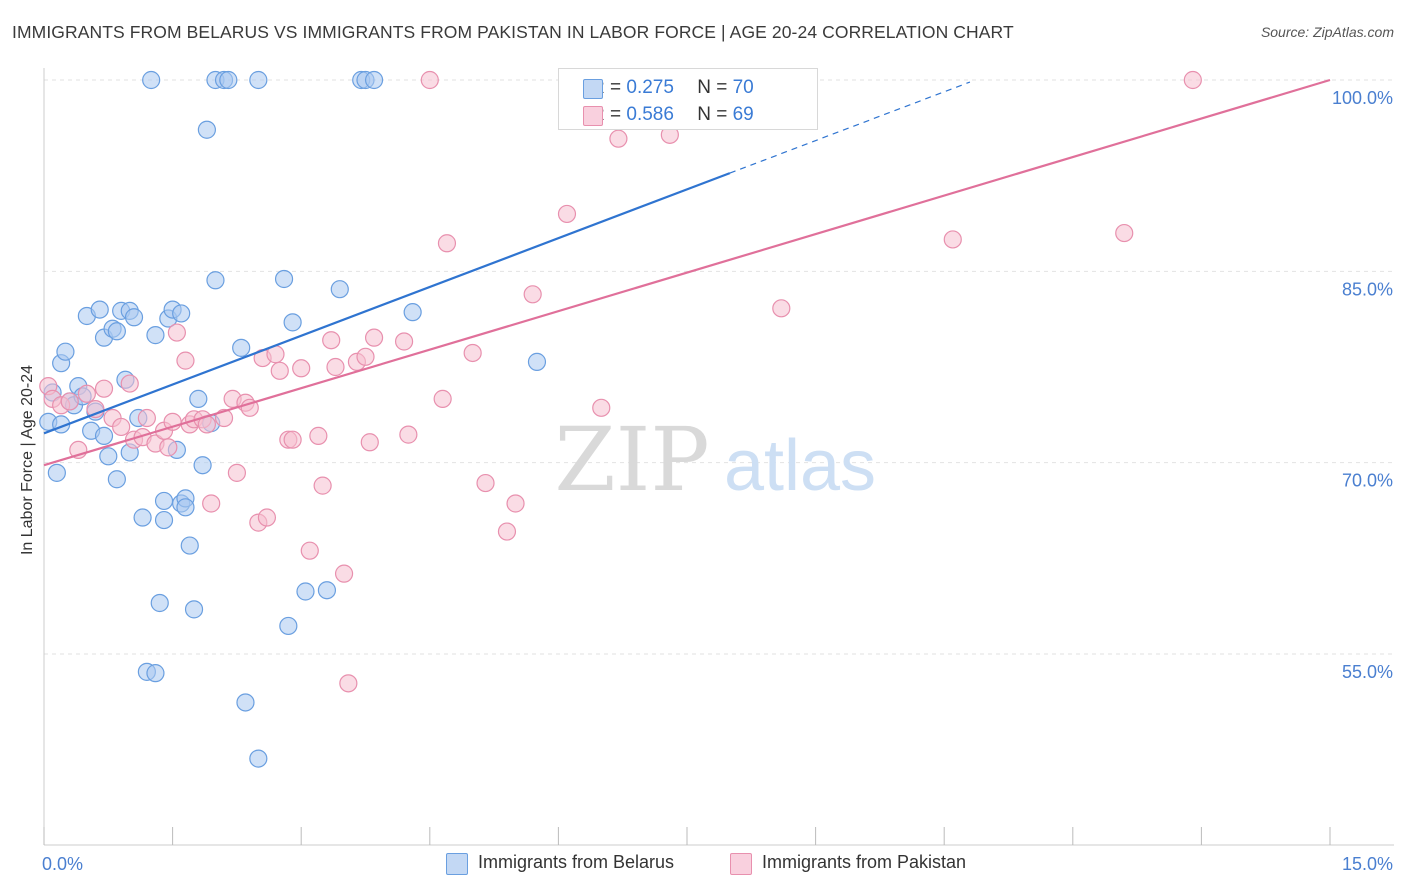 Image resolution: width=1406 pixels, height=892 pixels. I want to click on belarus-legend-label: Immigrants from Belarus, so click(576, 862).